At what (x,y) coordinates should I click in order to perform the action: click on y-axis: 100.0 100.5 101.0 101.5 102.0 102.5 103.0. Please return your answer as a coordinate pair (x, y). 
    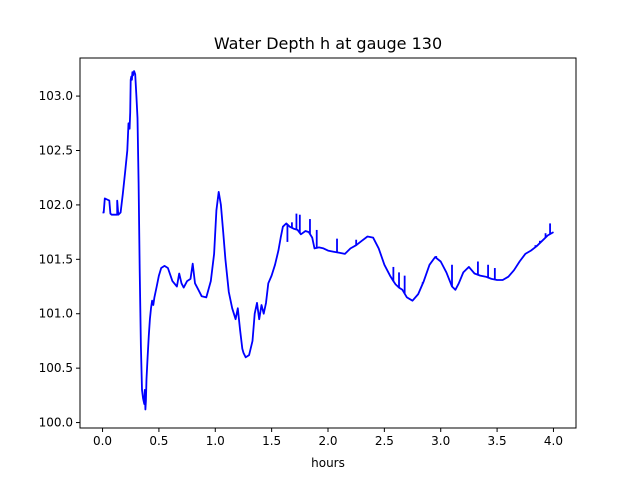
    Looking at the image, I should click on (59, 259).